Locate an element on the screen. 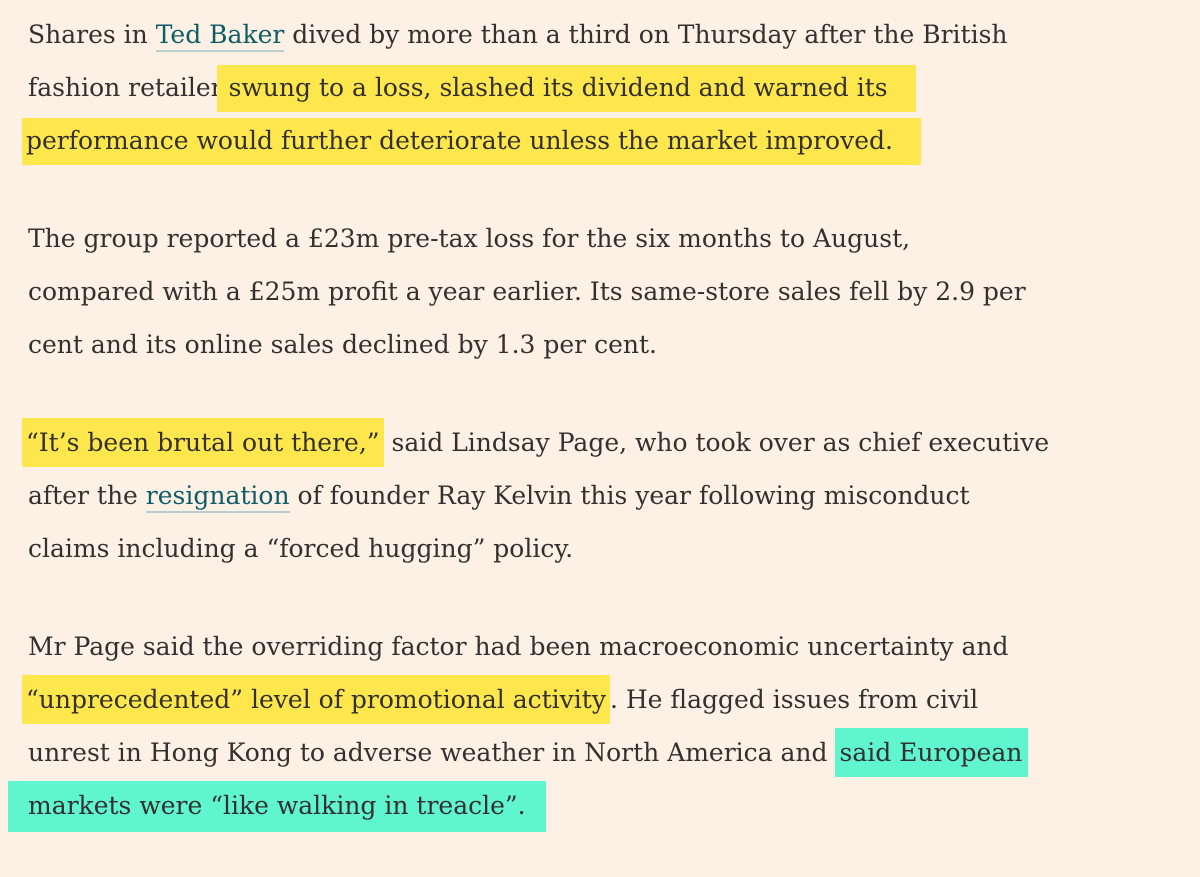 The image size is (1200, 877). highlight: markets were “like walking in treacle”. is located at coordinates (277, 806).